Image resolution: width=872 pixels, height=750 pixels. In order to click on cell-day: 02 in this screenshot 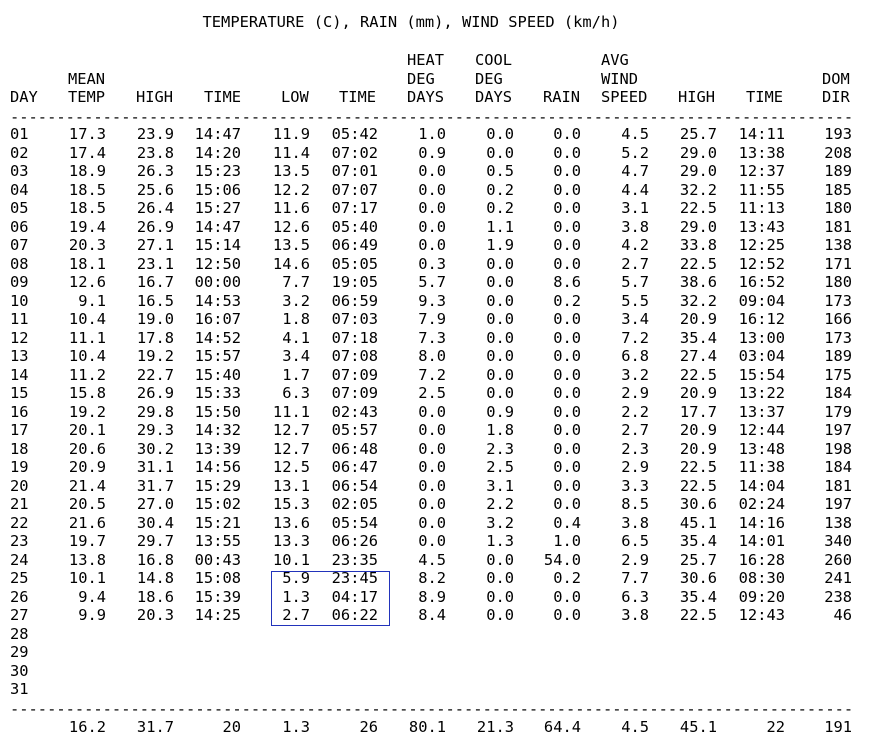, I will do `click(19, 152)`.